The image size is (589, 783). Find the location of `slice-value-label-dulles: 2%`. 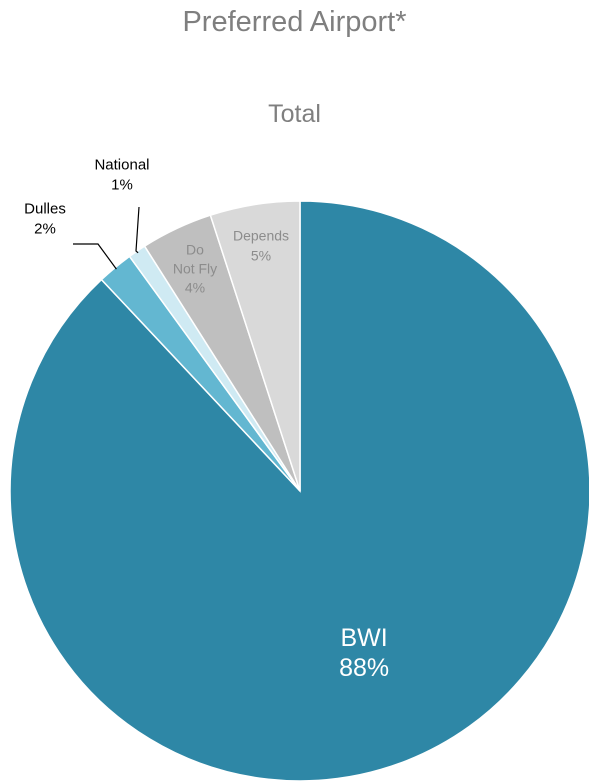

slice-value-label-dulles: 2% is located at coordinates (45, 229).